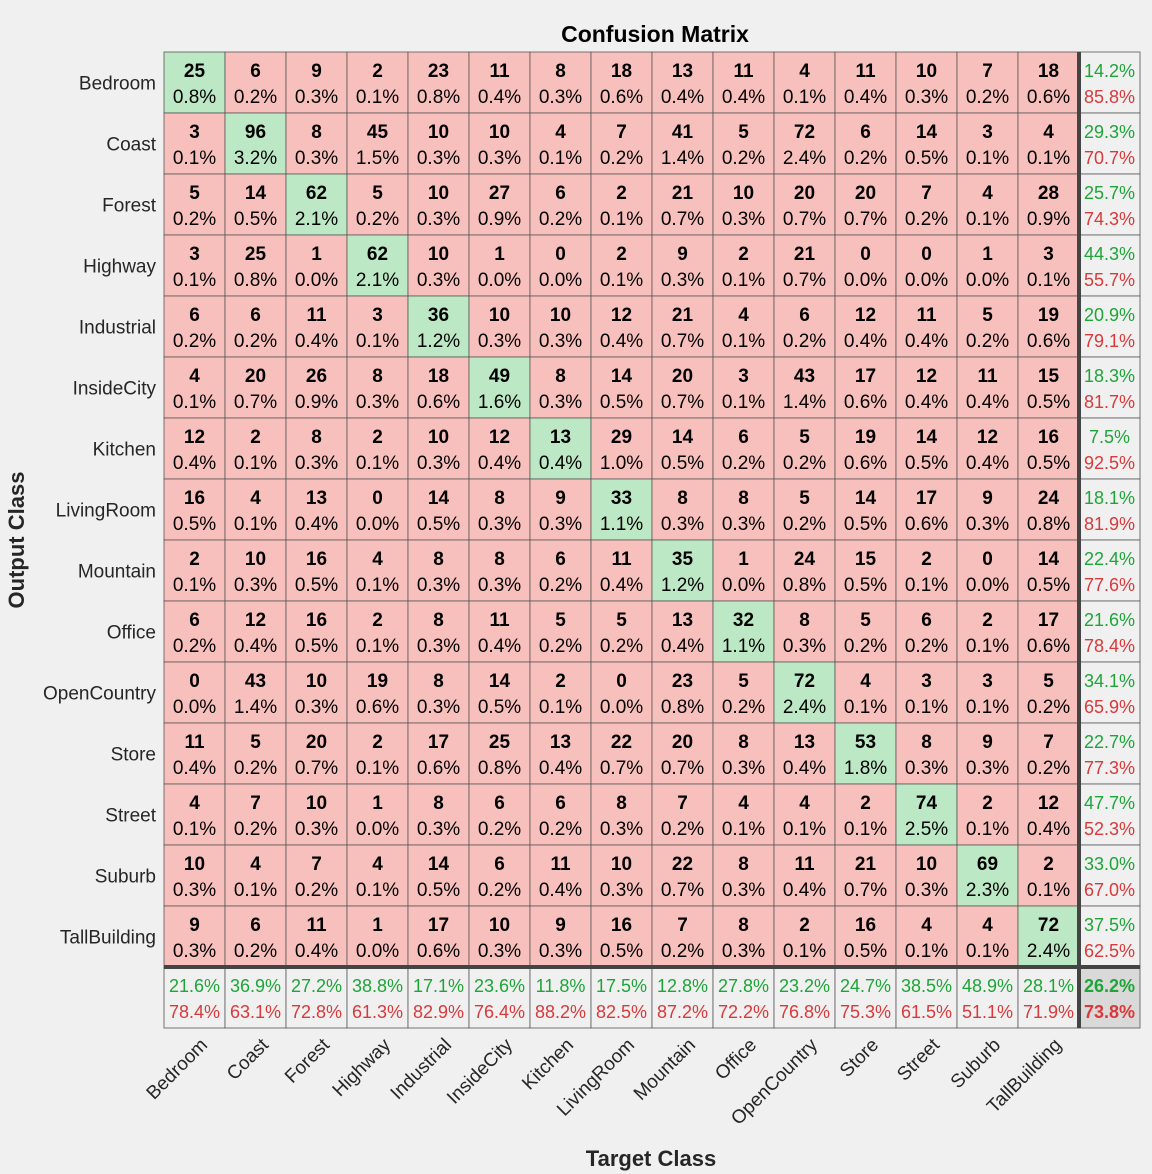  What do you see at coordinates (804, 681) in the screenshot?
I see `cell-count: 72` at bounding box center [804, 681].